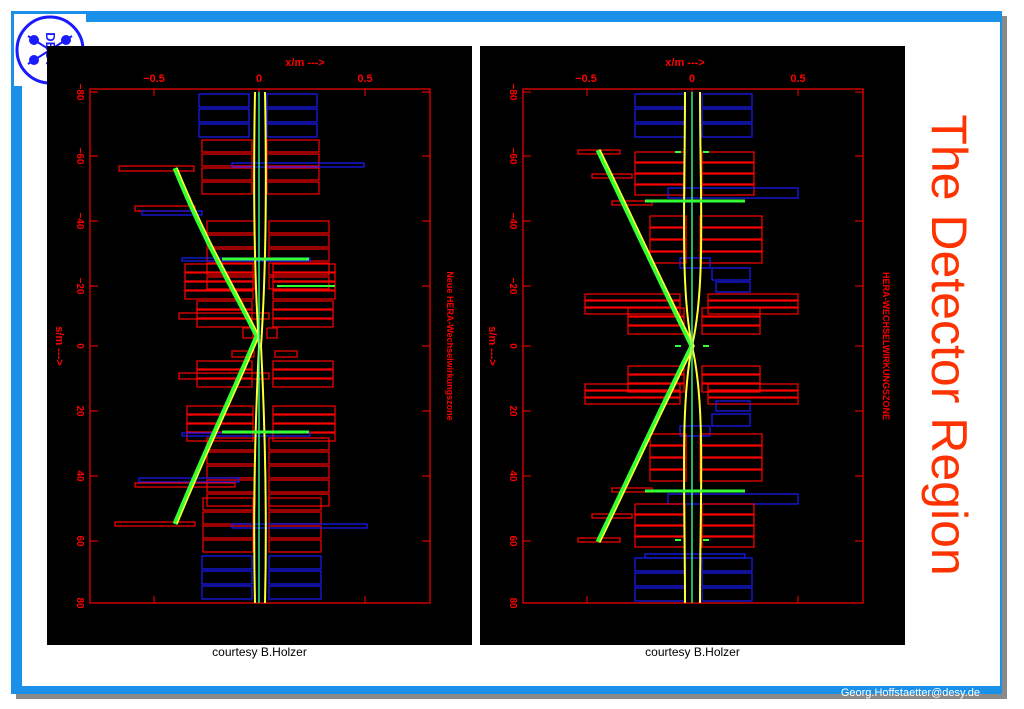 The width and height of the screenshot is (1024, 709). What do you see at coordinates (910, 693) in the screenshot?
I see `footer-email: Georg.Hoffstaetter@desy.de` at bounding box center [910, 693].